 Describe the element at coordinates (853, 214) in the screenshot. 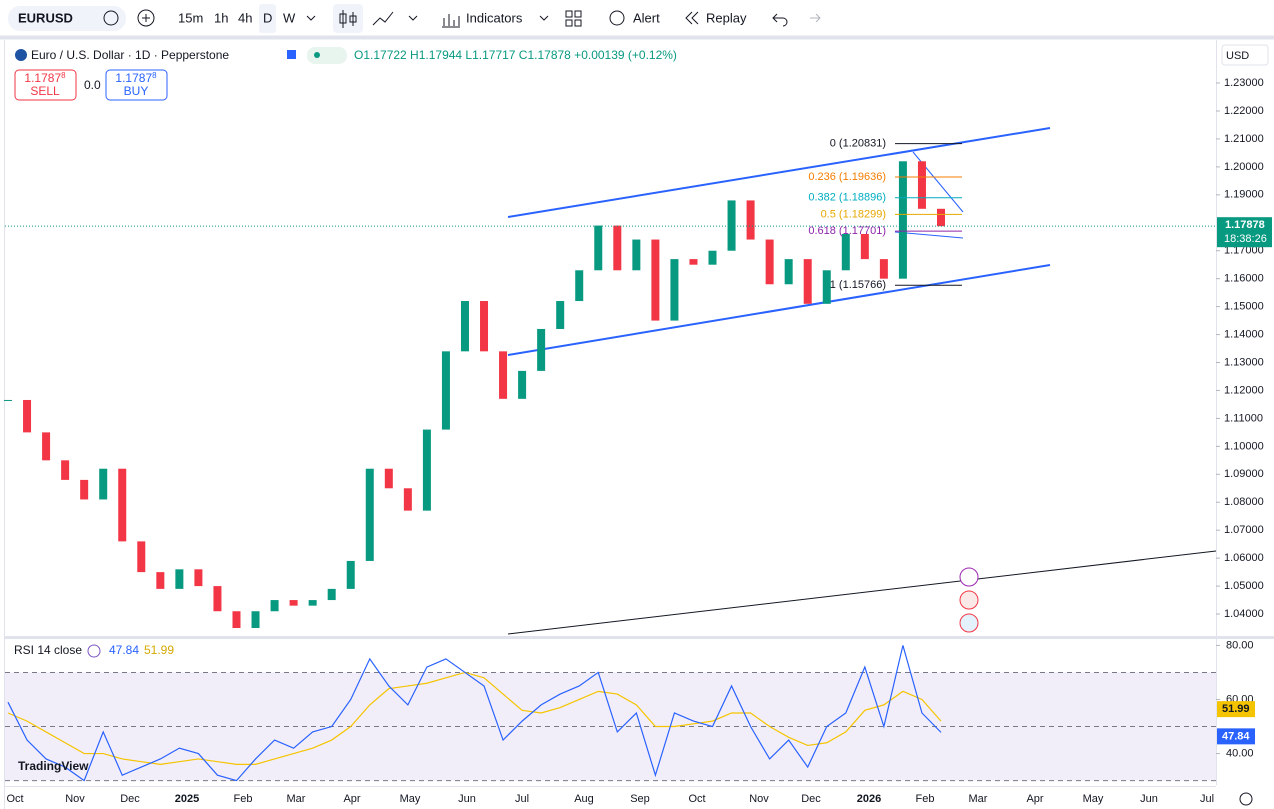

I see `fib-label: 0.5 (1.18299)` at that location.